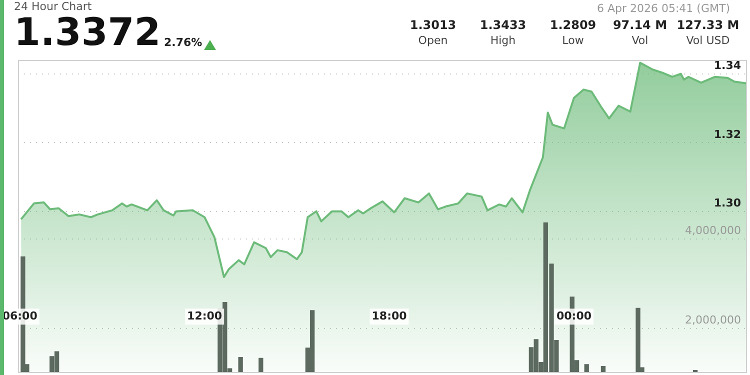 The height and width of the screenshot is (375, 750). I want to click on text: Open, so click(433, 40).